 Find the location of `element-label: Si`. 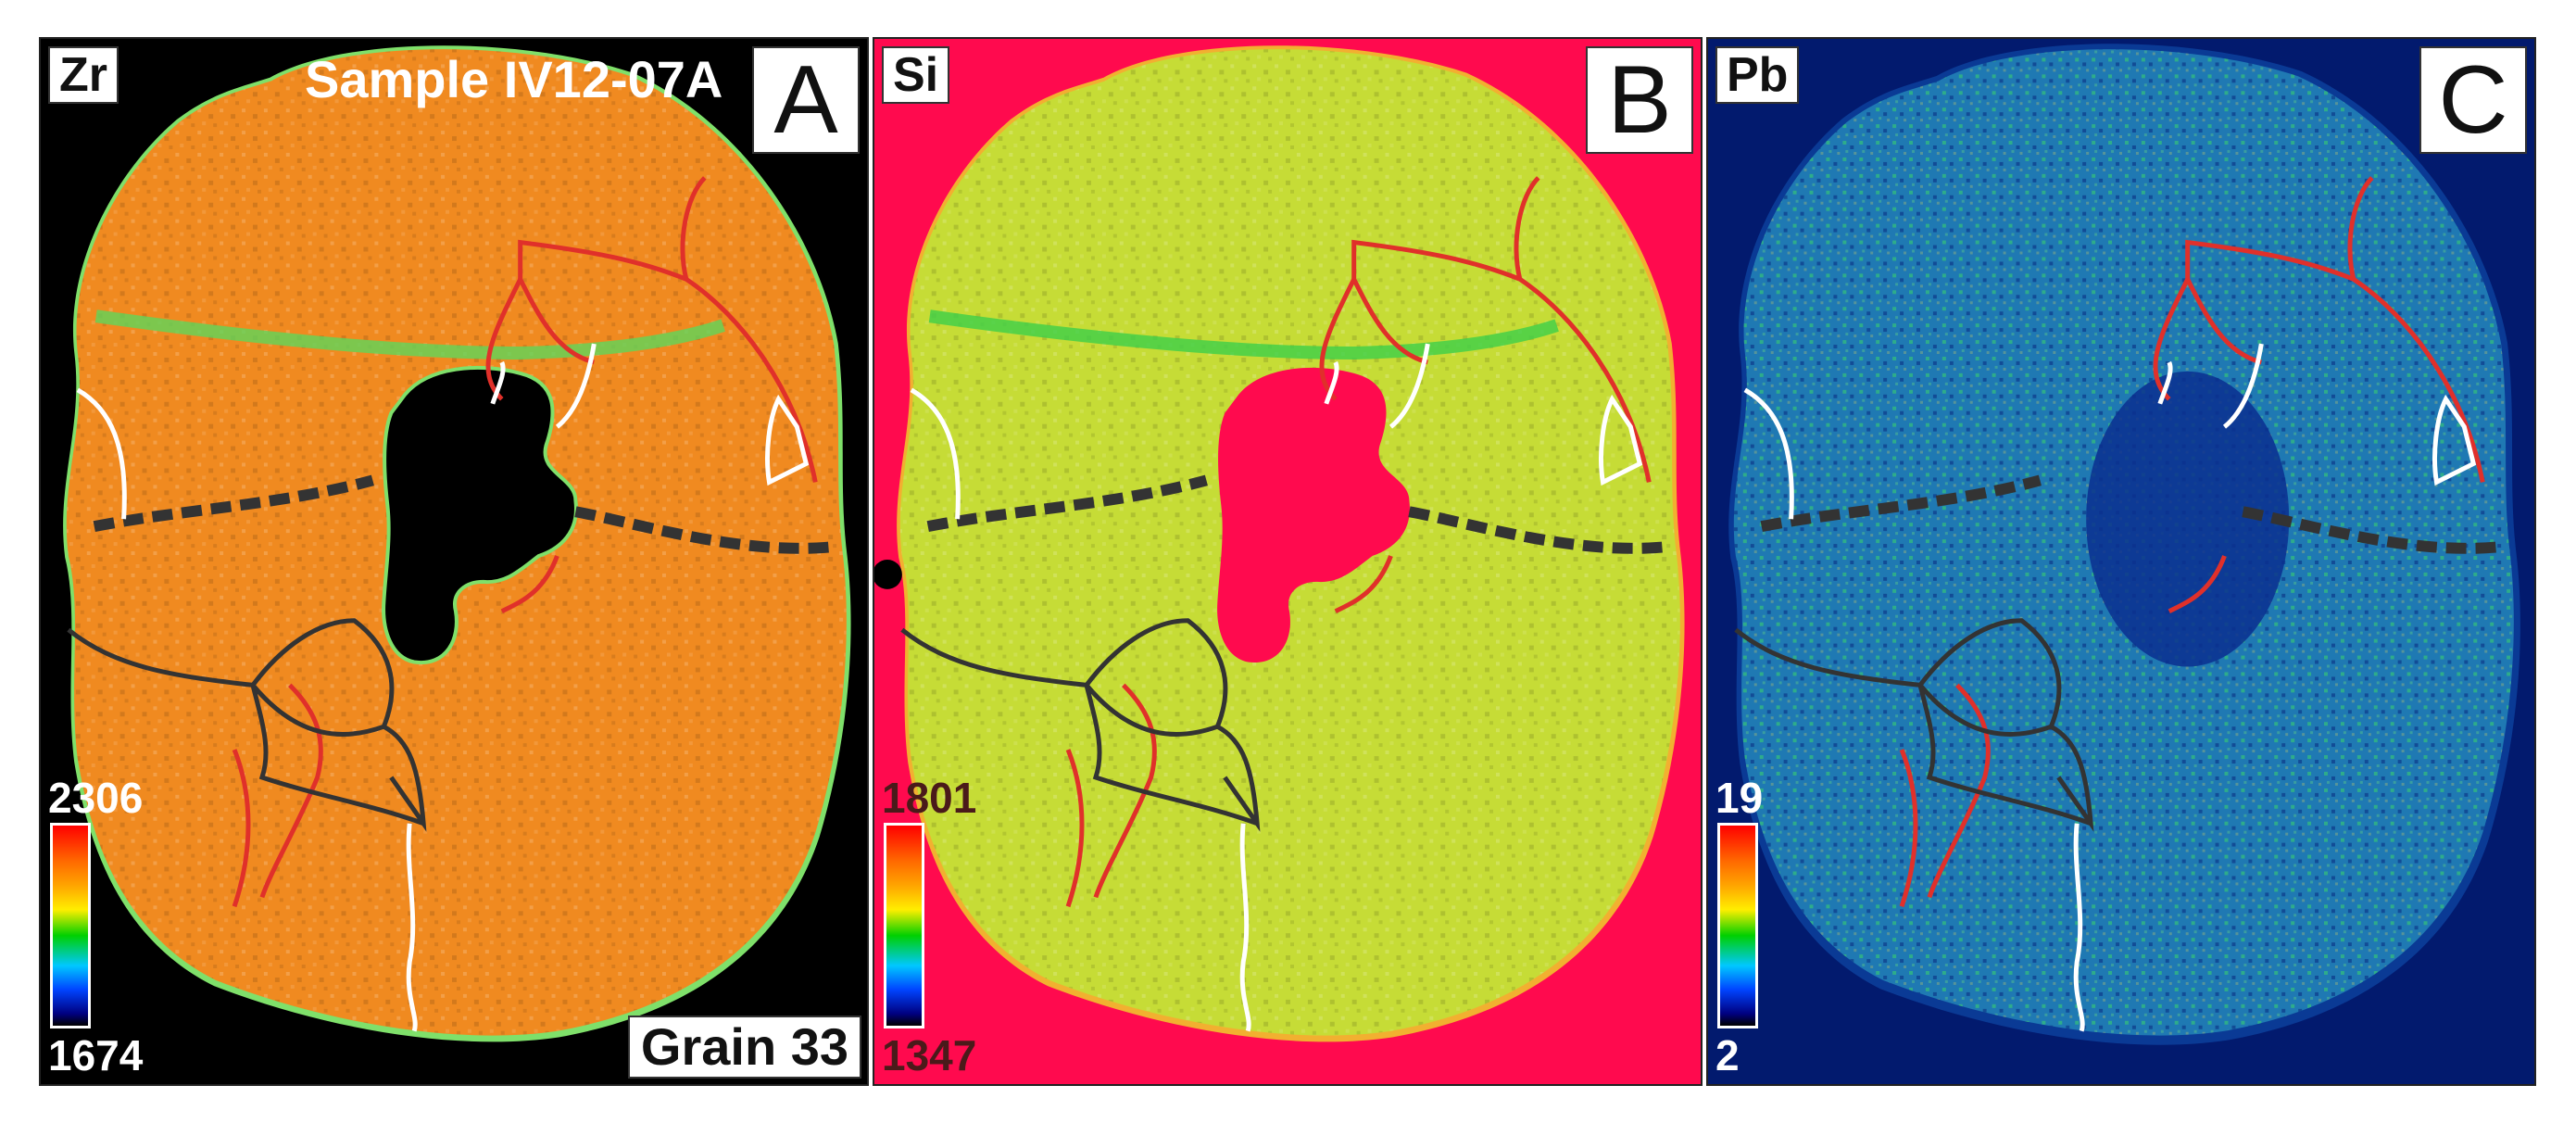

element-label: Si is located at coordinates (916, 75).